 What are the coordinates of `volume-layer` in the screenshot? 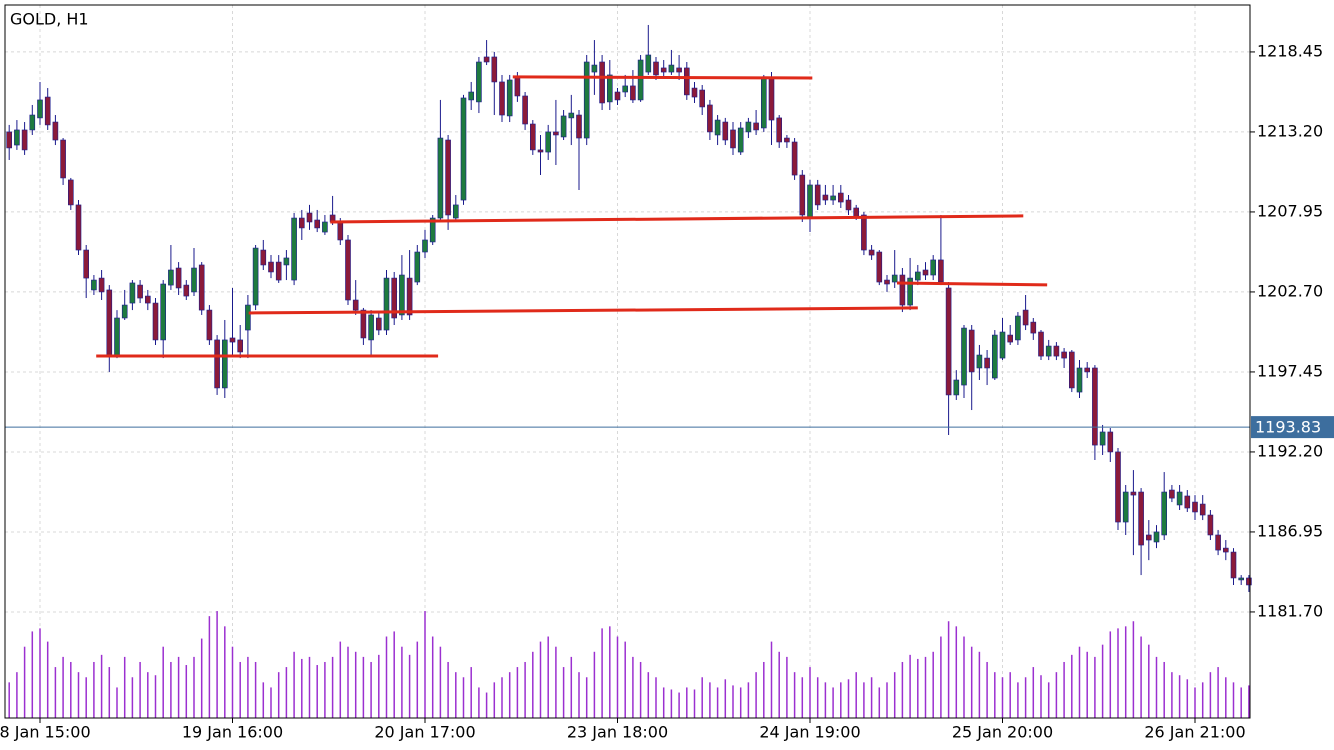 It's located at (629, 664).